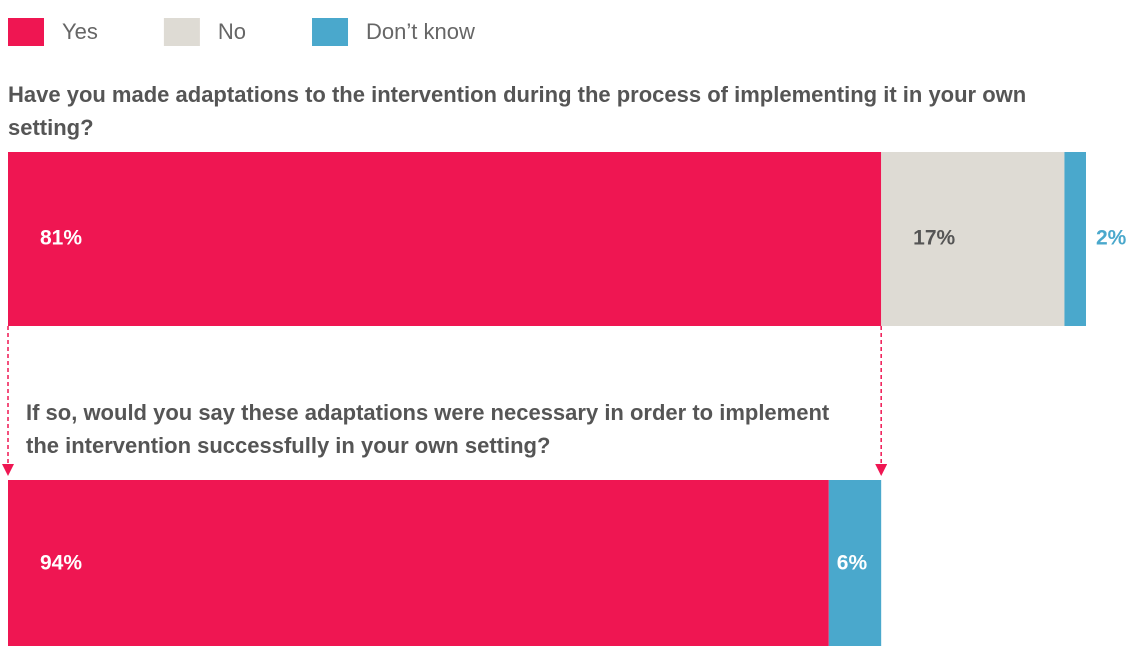  I want to click on legend-label: No, so click(232, 31).